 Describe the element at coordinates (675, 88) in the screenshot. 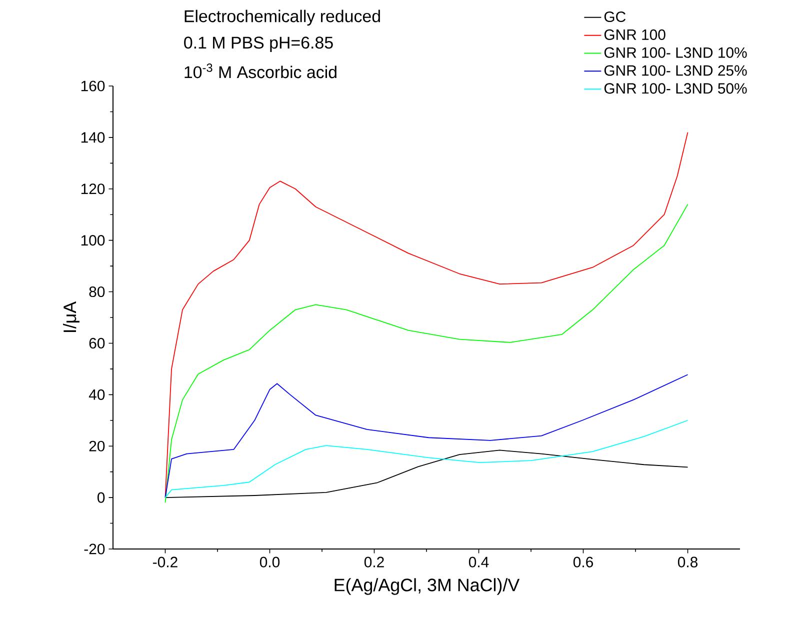

I see `legend-label: GNR 100- L3ND 50%` at that location.